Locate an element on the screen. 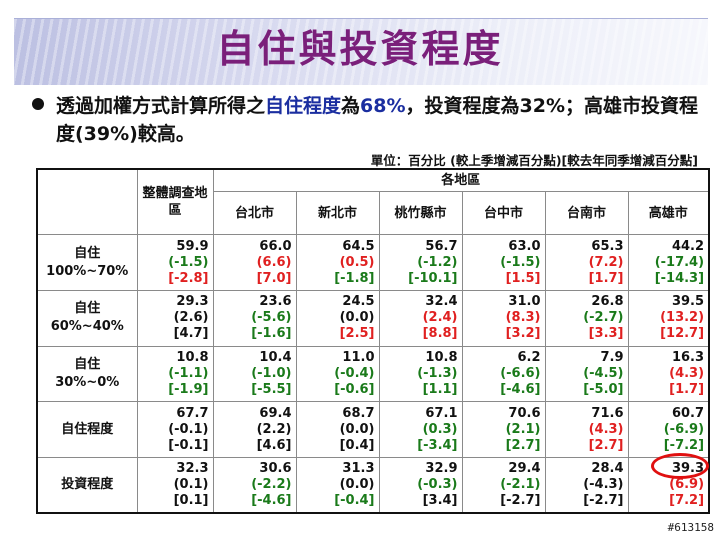 The image size is (720, 540). cell-value: 64.5 is located at coordinates (358, 246).